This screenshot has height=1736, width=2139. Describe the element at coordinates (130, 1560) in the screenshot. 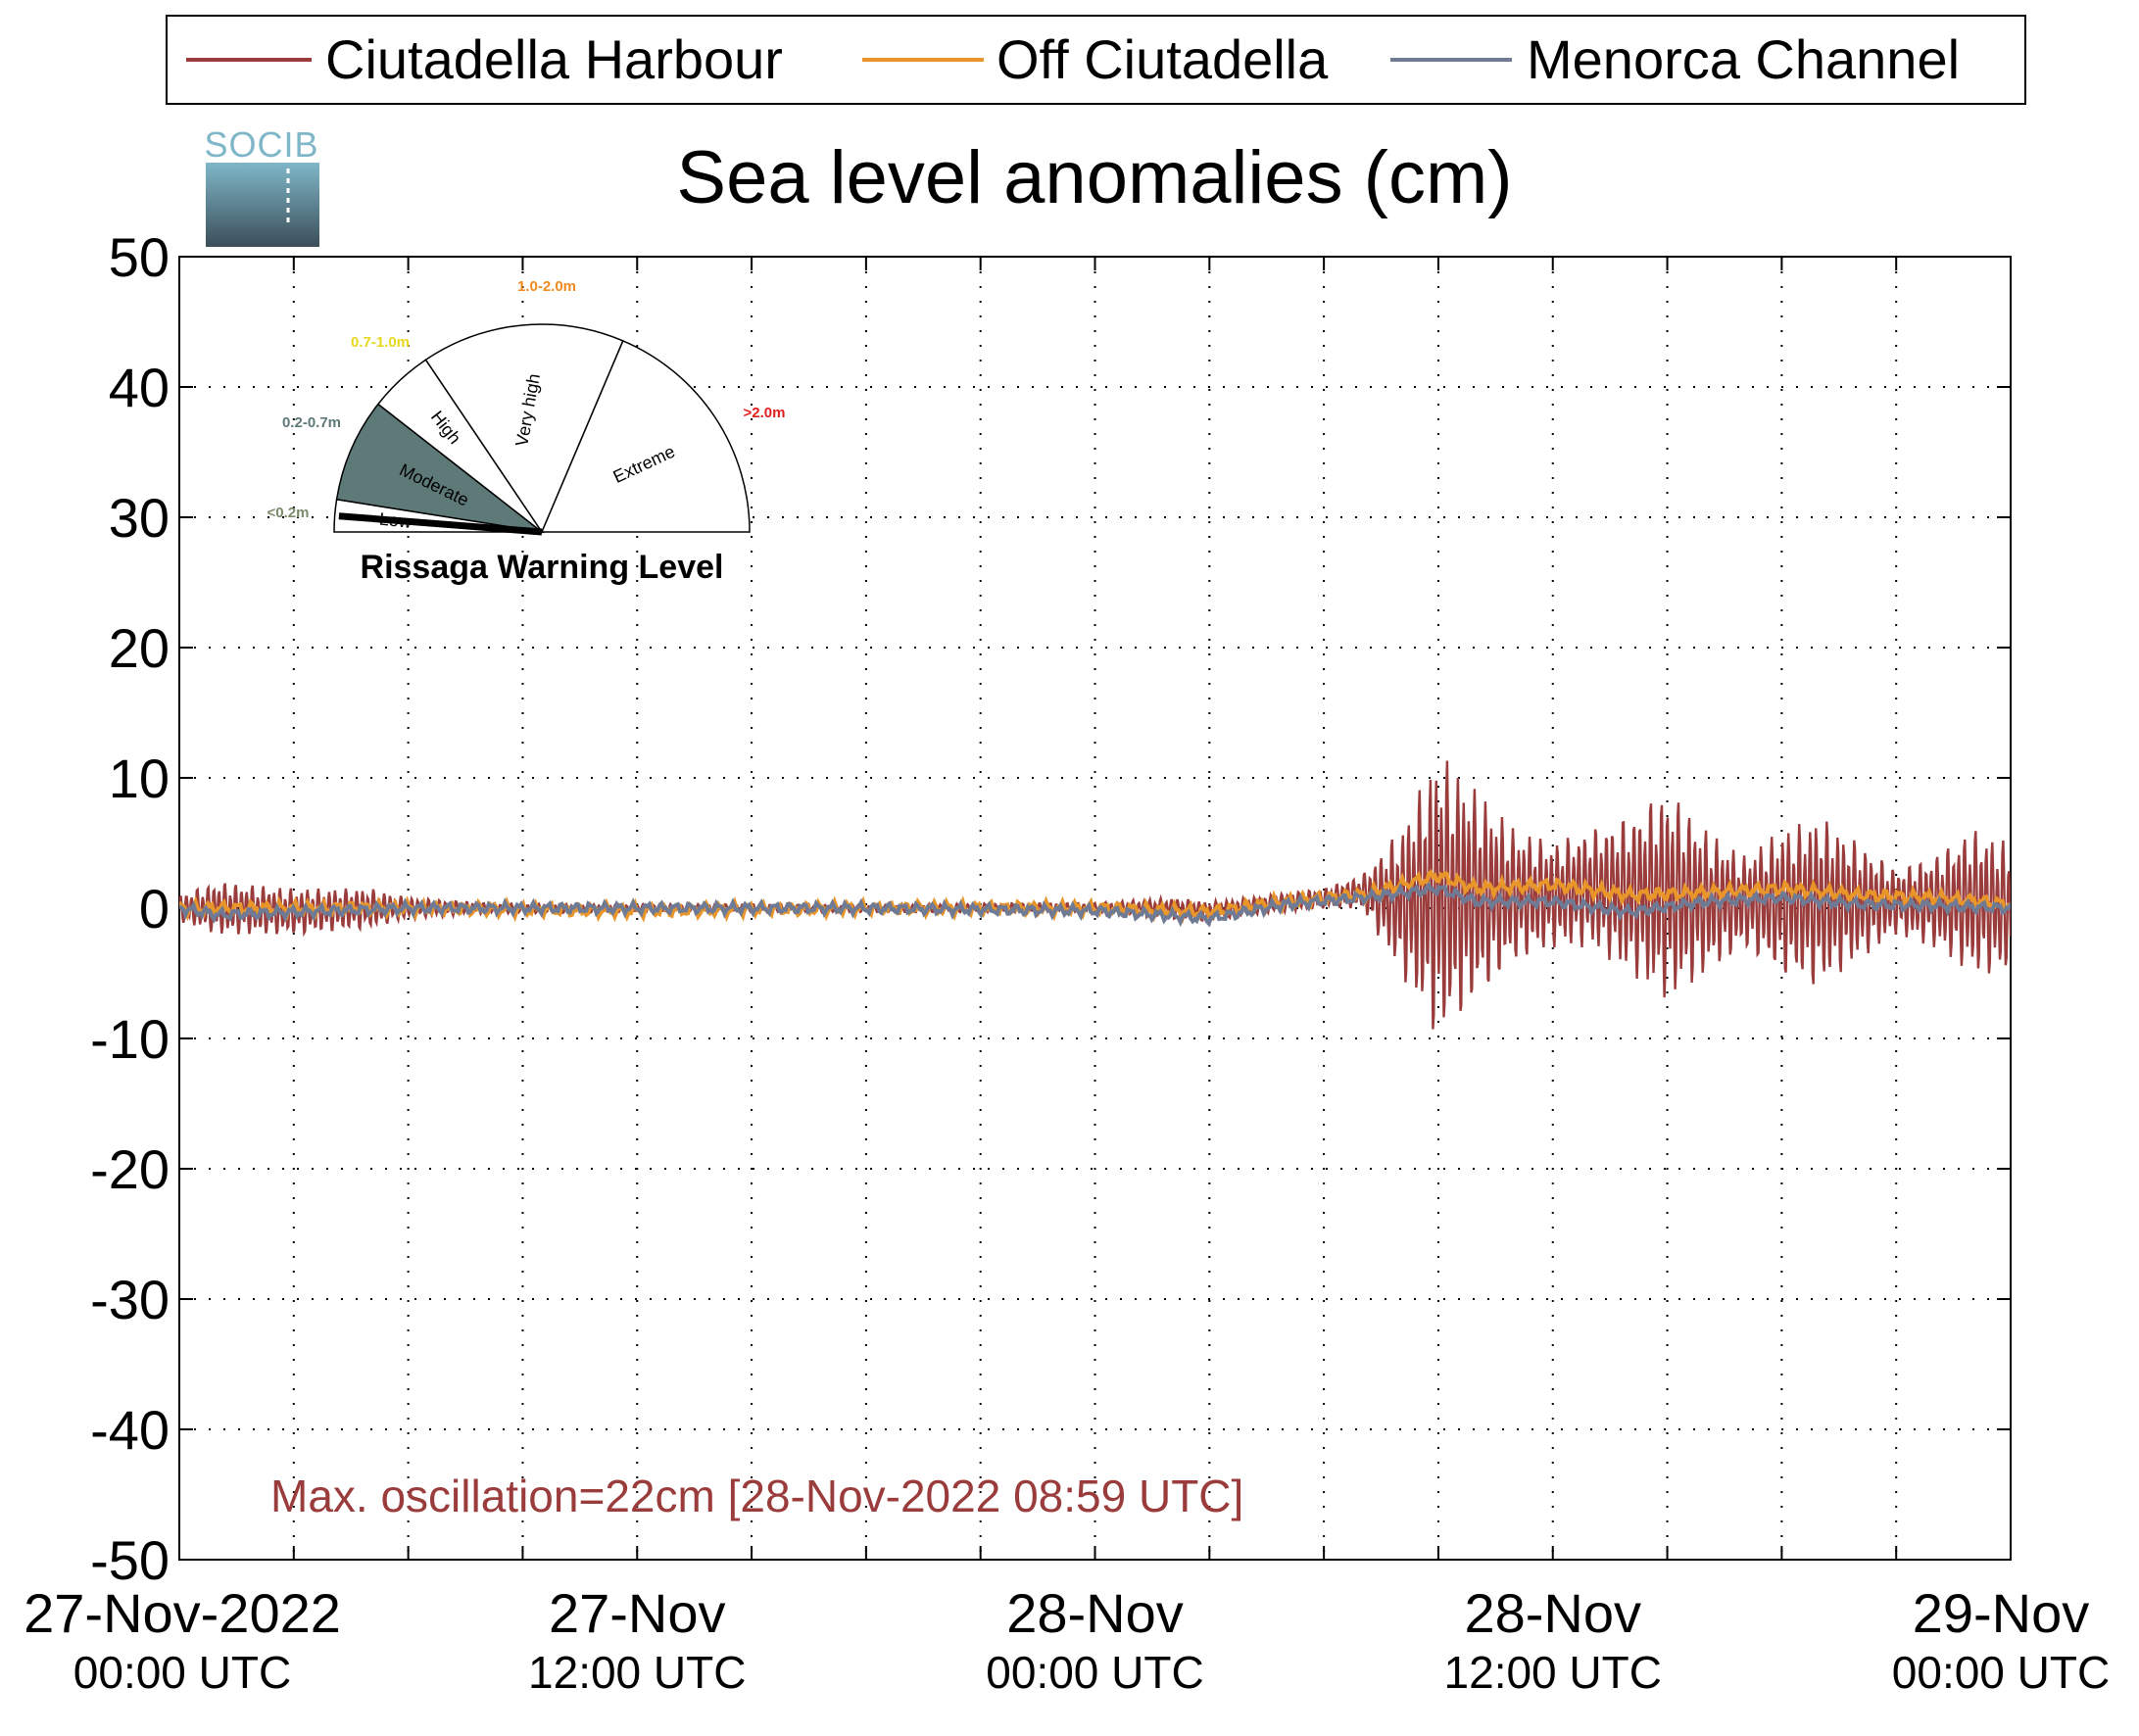

I see `y-tick-label: -50` at that location.